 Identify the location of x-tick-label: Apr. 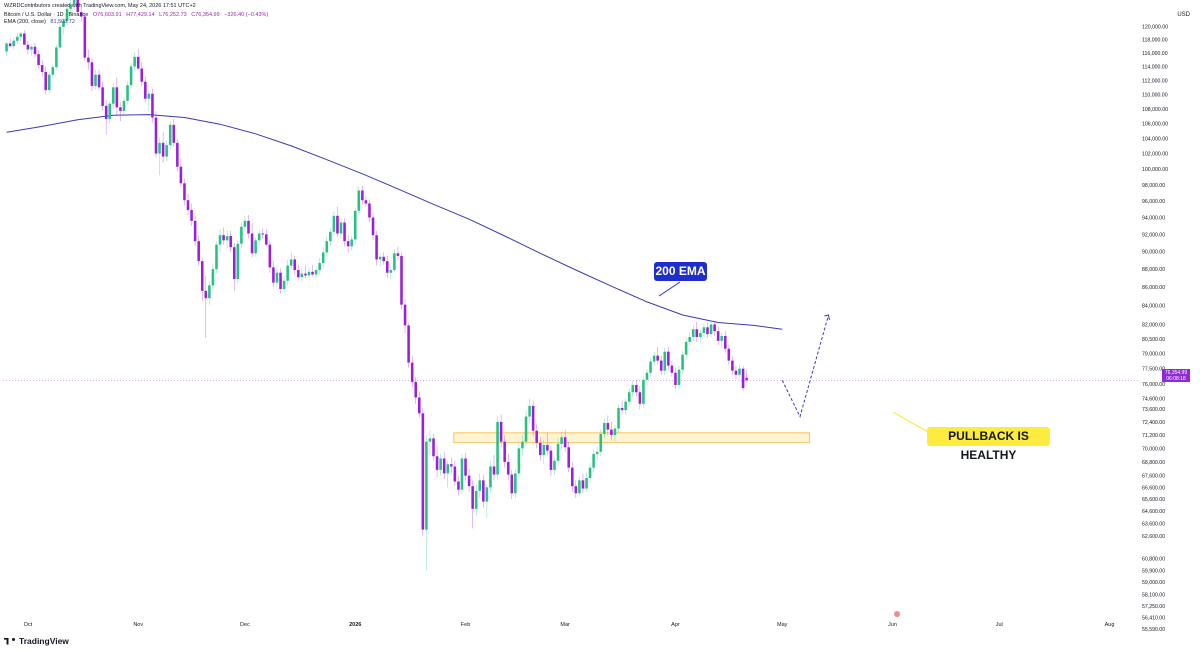
(675, 625).